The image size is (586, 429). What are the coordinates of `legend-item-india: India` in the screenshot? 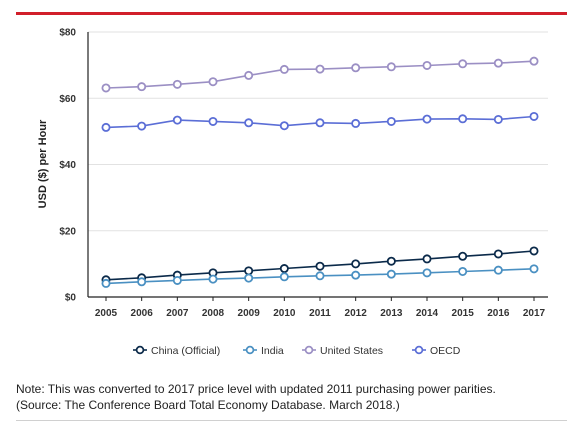 It's located at (263, 351).